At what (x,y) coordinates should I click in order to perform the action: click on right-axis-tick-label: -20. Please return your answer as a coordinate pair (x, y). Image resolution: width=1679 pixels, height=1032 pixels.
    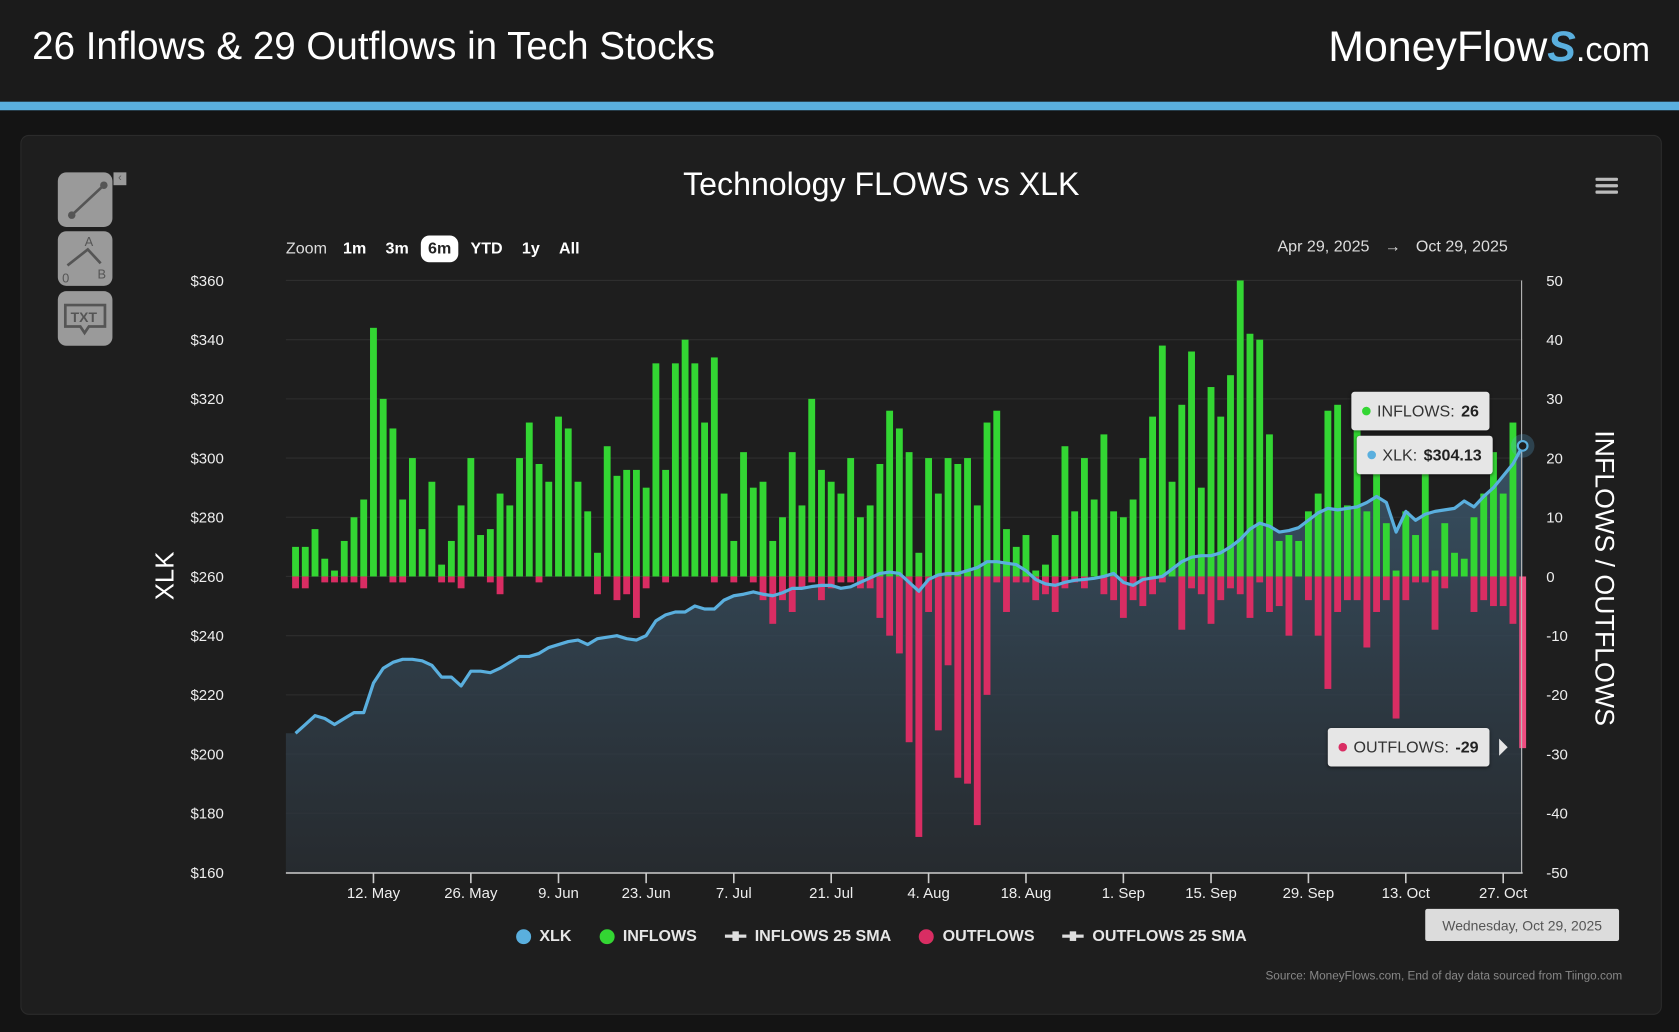
    Looking at the image, I should click on (1557, 695).